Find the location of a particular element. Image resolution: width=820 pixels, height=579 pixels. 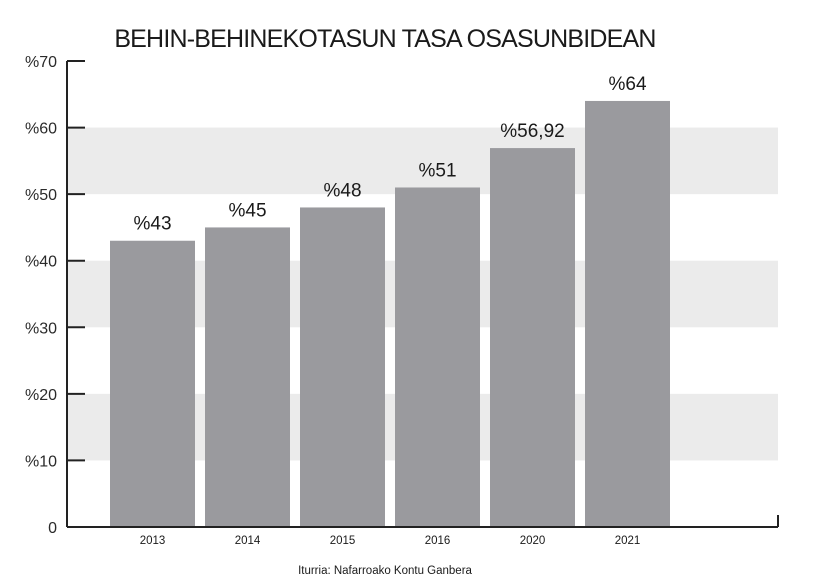

y-tick-label: %70 is located at coordinates (41, 62).